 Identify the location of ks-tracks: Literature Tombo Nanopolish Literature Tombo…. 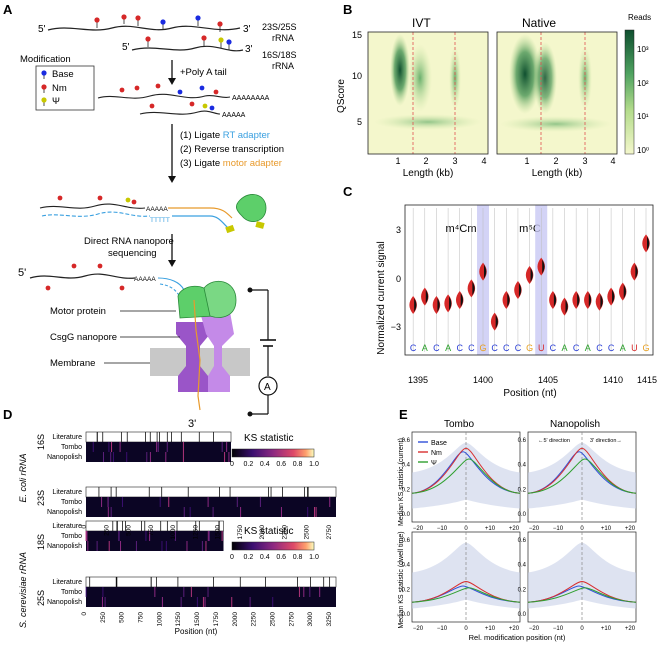
(192, 529).